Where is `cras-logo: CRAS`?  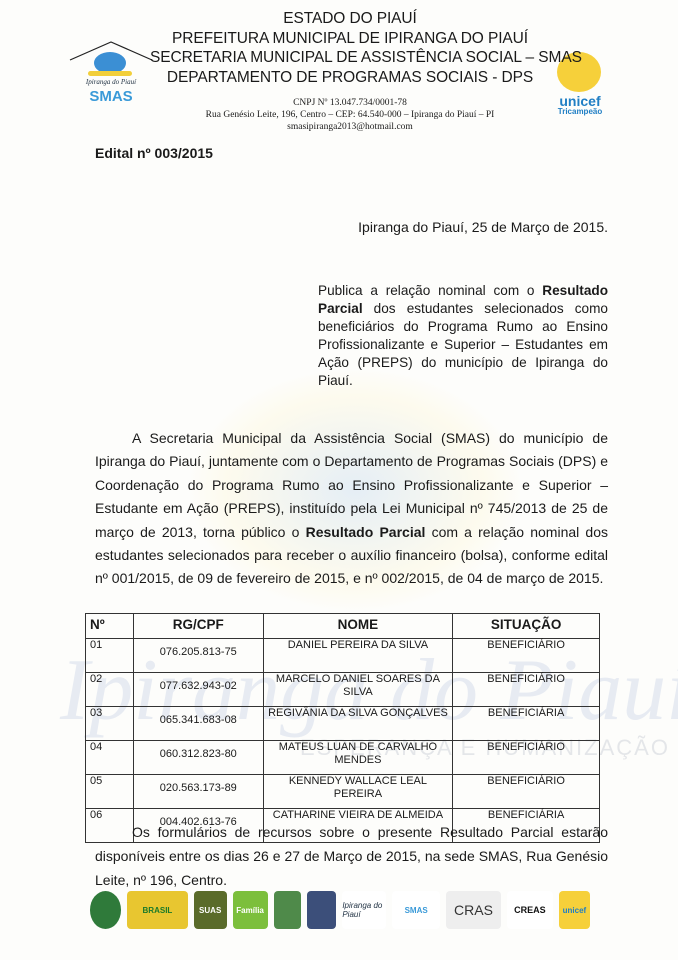 cras-logo: CRAS is located at coordinates (473, 910).